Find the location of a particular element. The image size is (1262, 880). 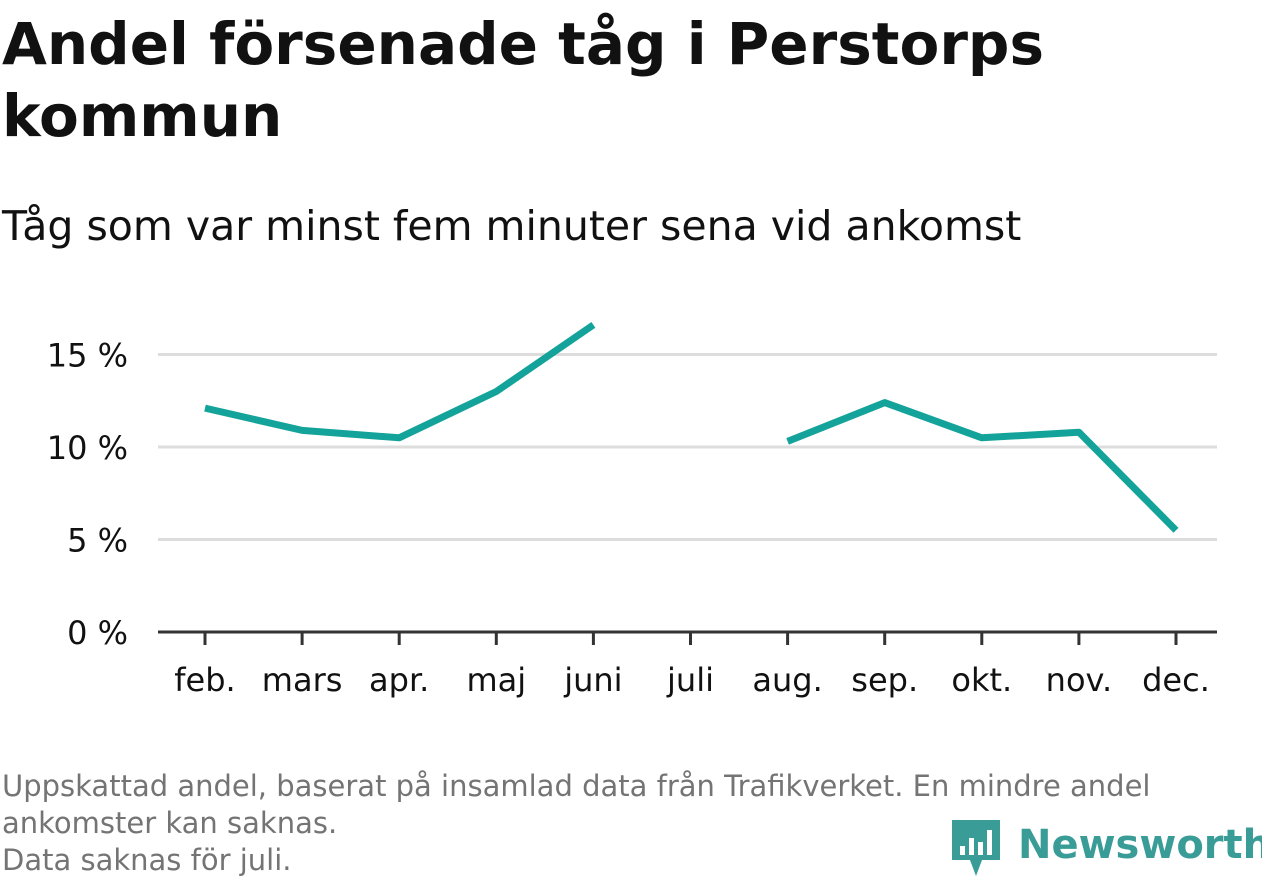

newsworthy-logo: Newsworthy is located at coordinates (1106, 849).